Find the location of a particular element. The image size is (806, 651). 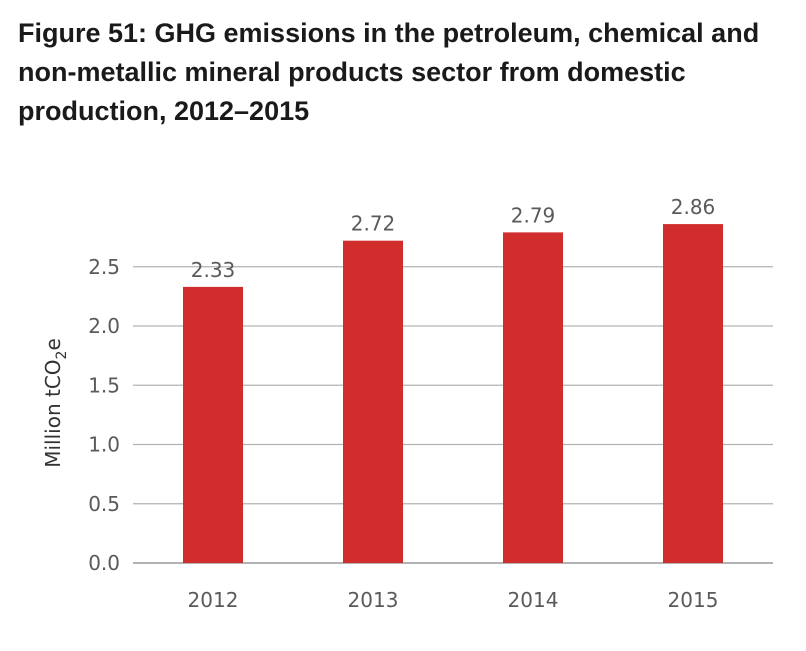

y-axis-label: Million tCO2e is located at coordinates (55, 403).